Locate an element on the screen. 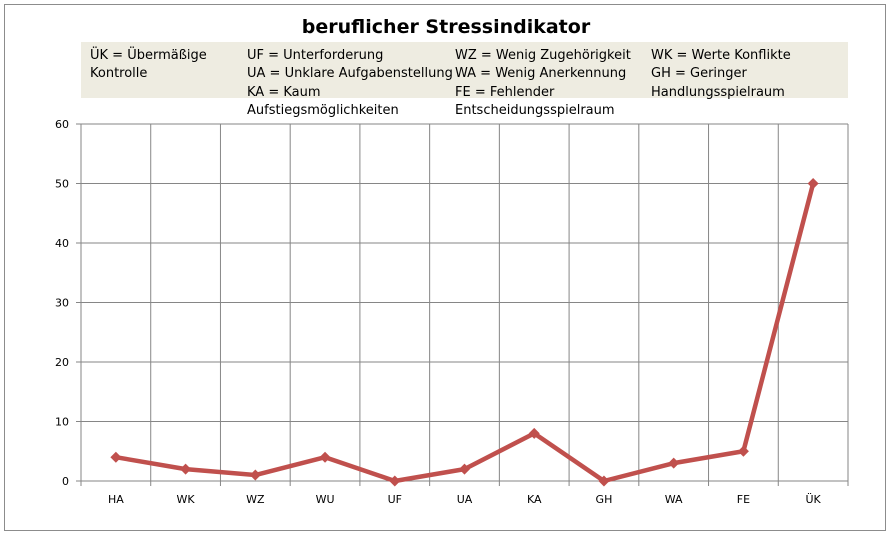 This screenshot has width=892, height=536. y-tick-label: 0 is located at coordinates (65, 481).